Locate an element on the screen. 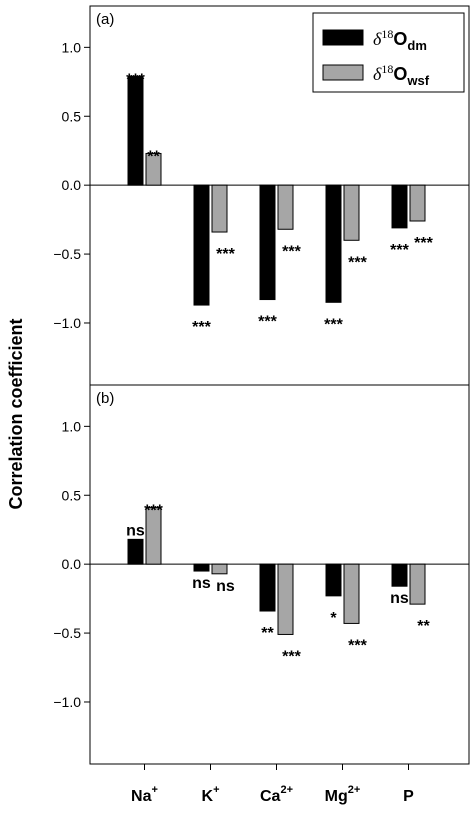 The image size is (474, 815). legend-entry: δ18Odm is located at coordinates (400, 40).